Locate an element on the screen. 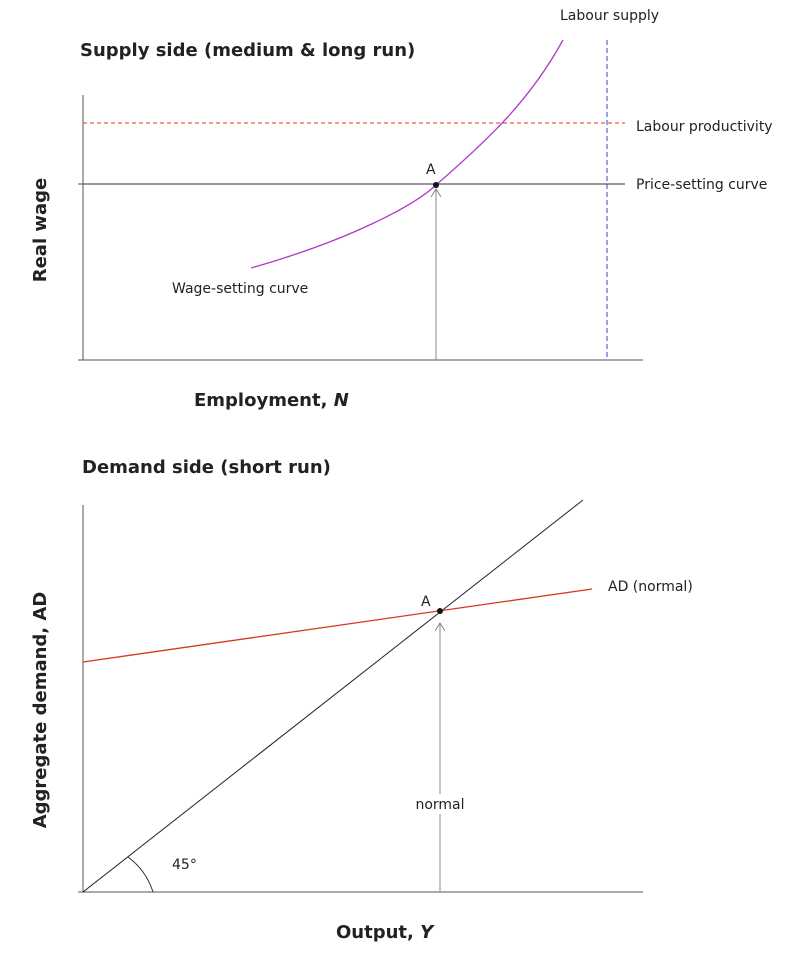 This screenshot has height=965, width=810. curve-label: Price-setting curve is located at coordinates (701, 185).